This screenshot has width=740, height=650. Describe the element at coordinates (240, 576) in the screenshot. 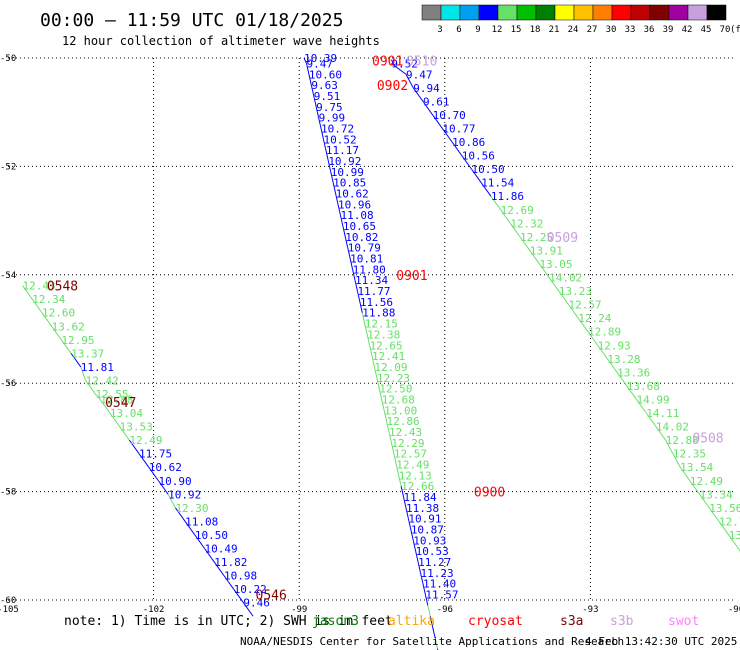

I see `swh-value-label: 10.98` at that location.